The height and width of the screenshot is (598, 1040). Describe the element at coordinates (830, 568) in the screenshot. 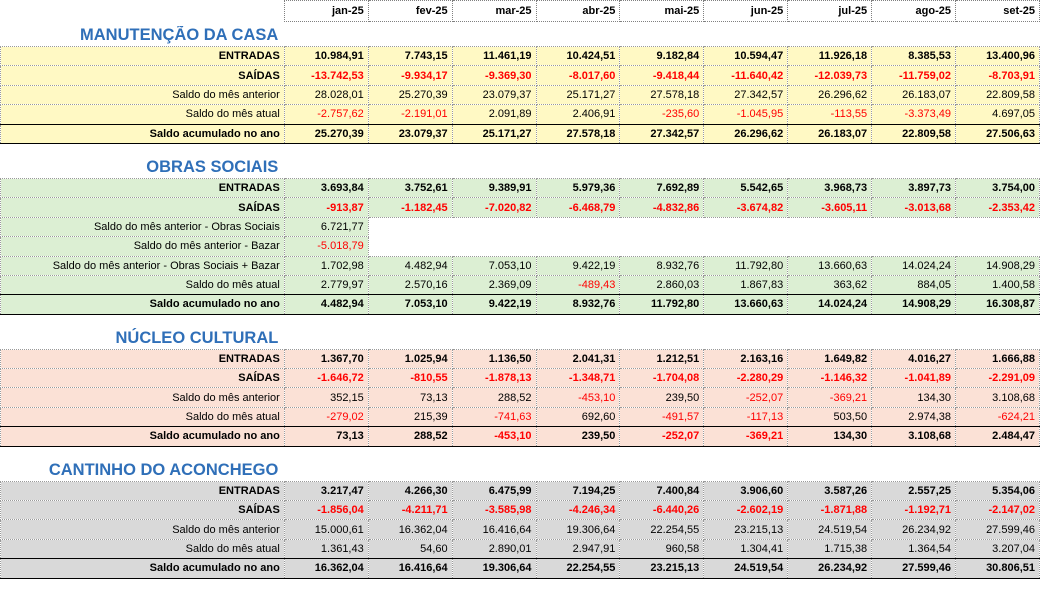

I see `value-cell: 26.234,92` at that location.